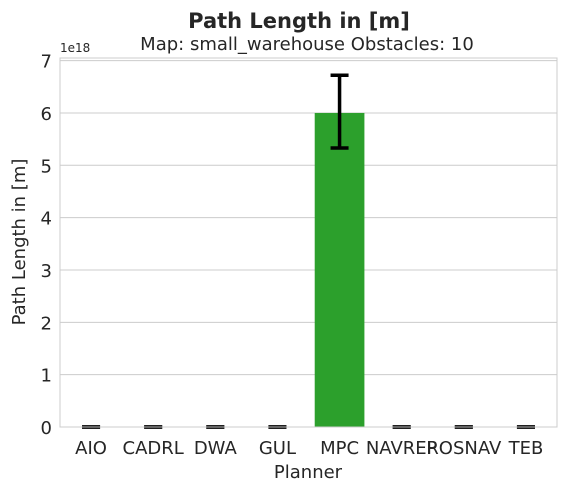 This screenshot has height=492, width=565. Describe the element at coordinates (308, 472) in the screenshot. I see `x-axis-label: Planner` at that location.